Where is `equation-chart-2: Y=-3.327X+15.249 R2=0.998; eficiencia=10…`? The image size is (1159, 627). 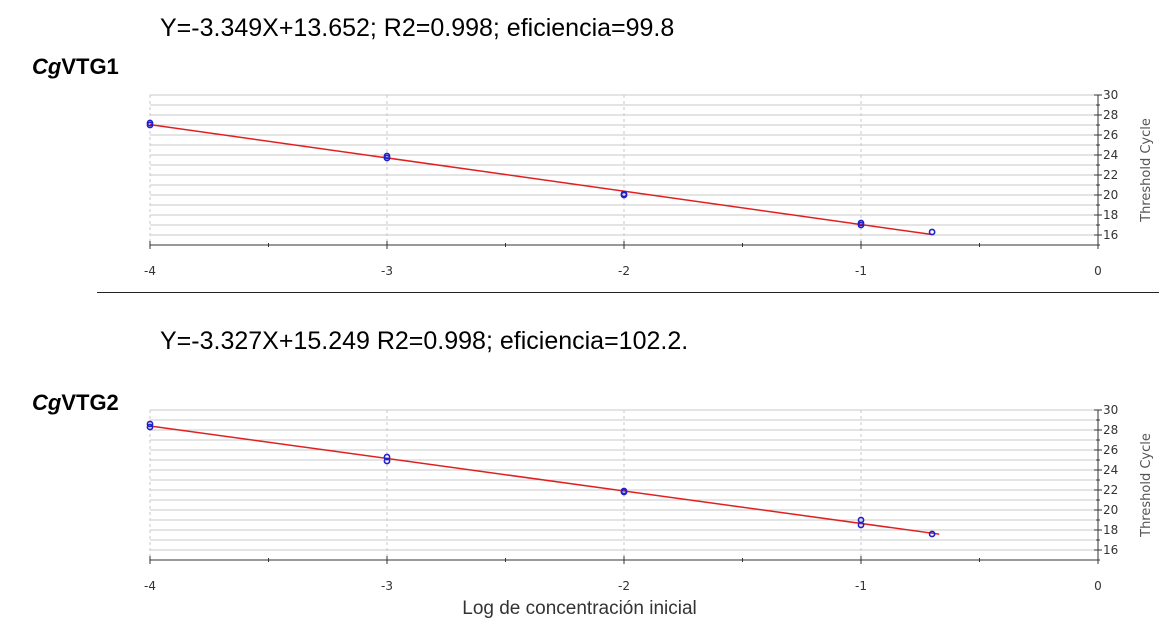 equation-chart-2: Y=-3.327X+15.249 R2=0.998; eficiencia=10… is located at coordinates (424, 341).